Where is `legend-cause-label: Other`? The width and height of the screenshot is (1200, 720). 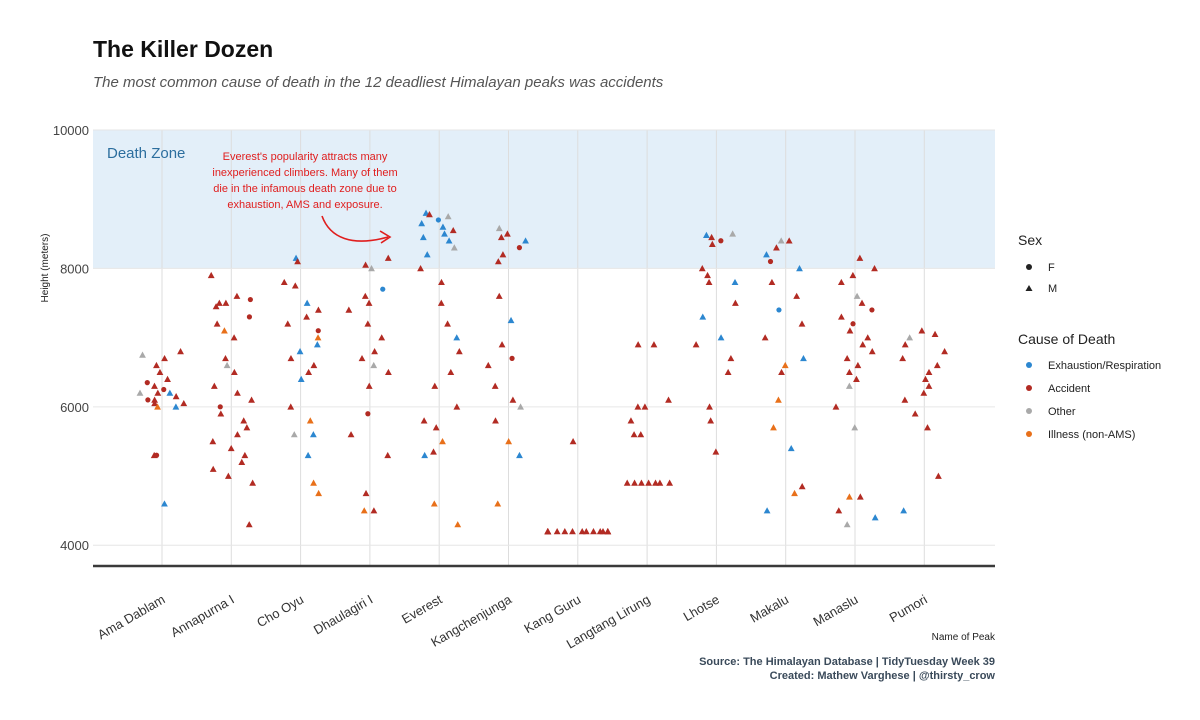
legend-cause-label: Other is located at coordinates (1062, 412).